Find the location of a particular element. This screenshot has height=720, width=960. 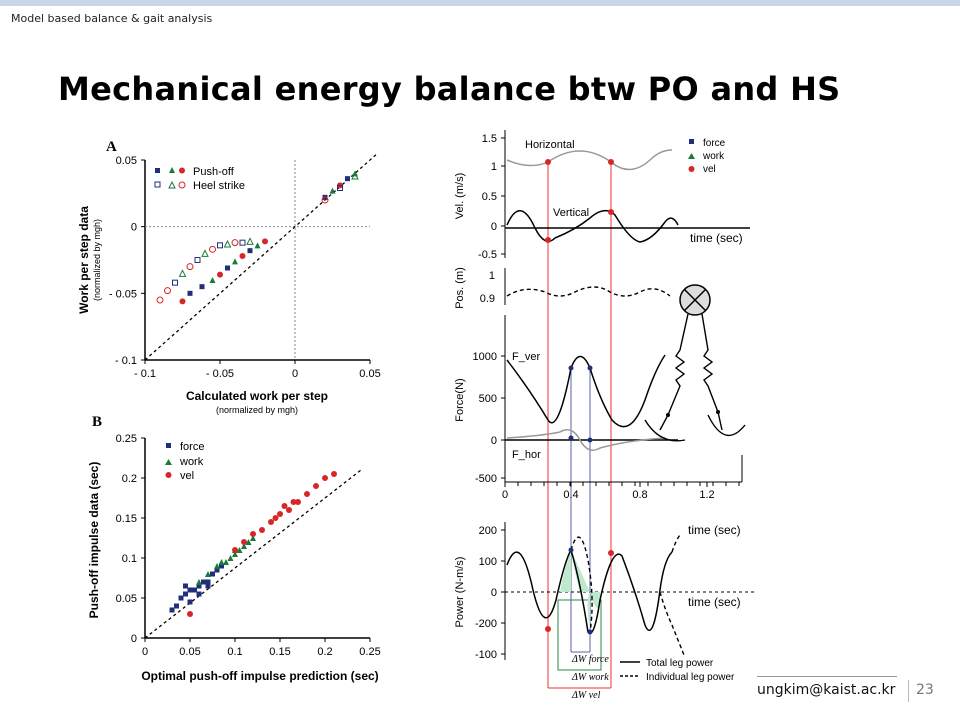

force-x-tick-label: 0.4 is located at coordinates (570, 495).